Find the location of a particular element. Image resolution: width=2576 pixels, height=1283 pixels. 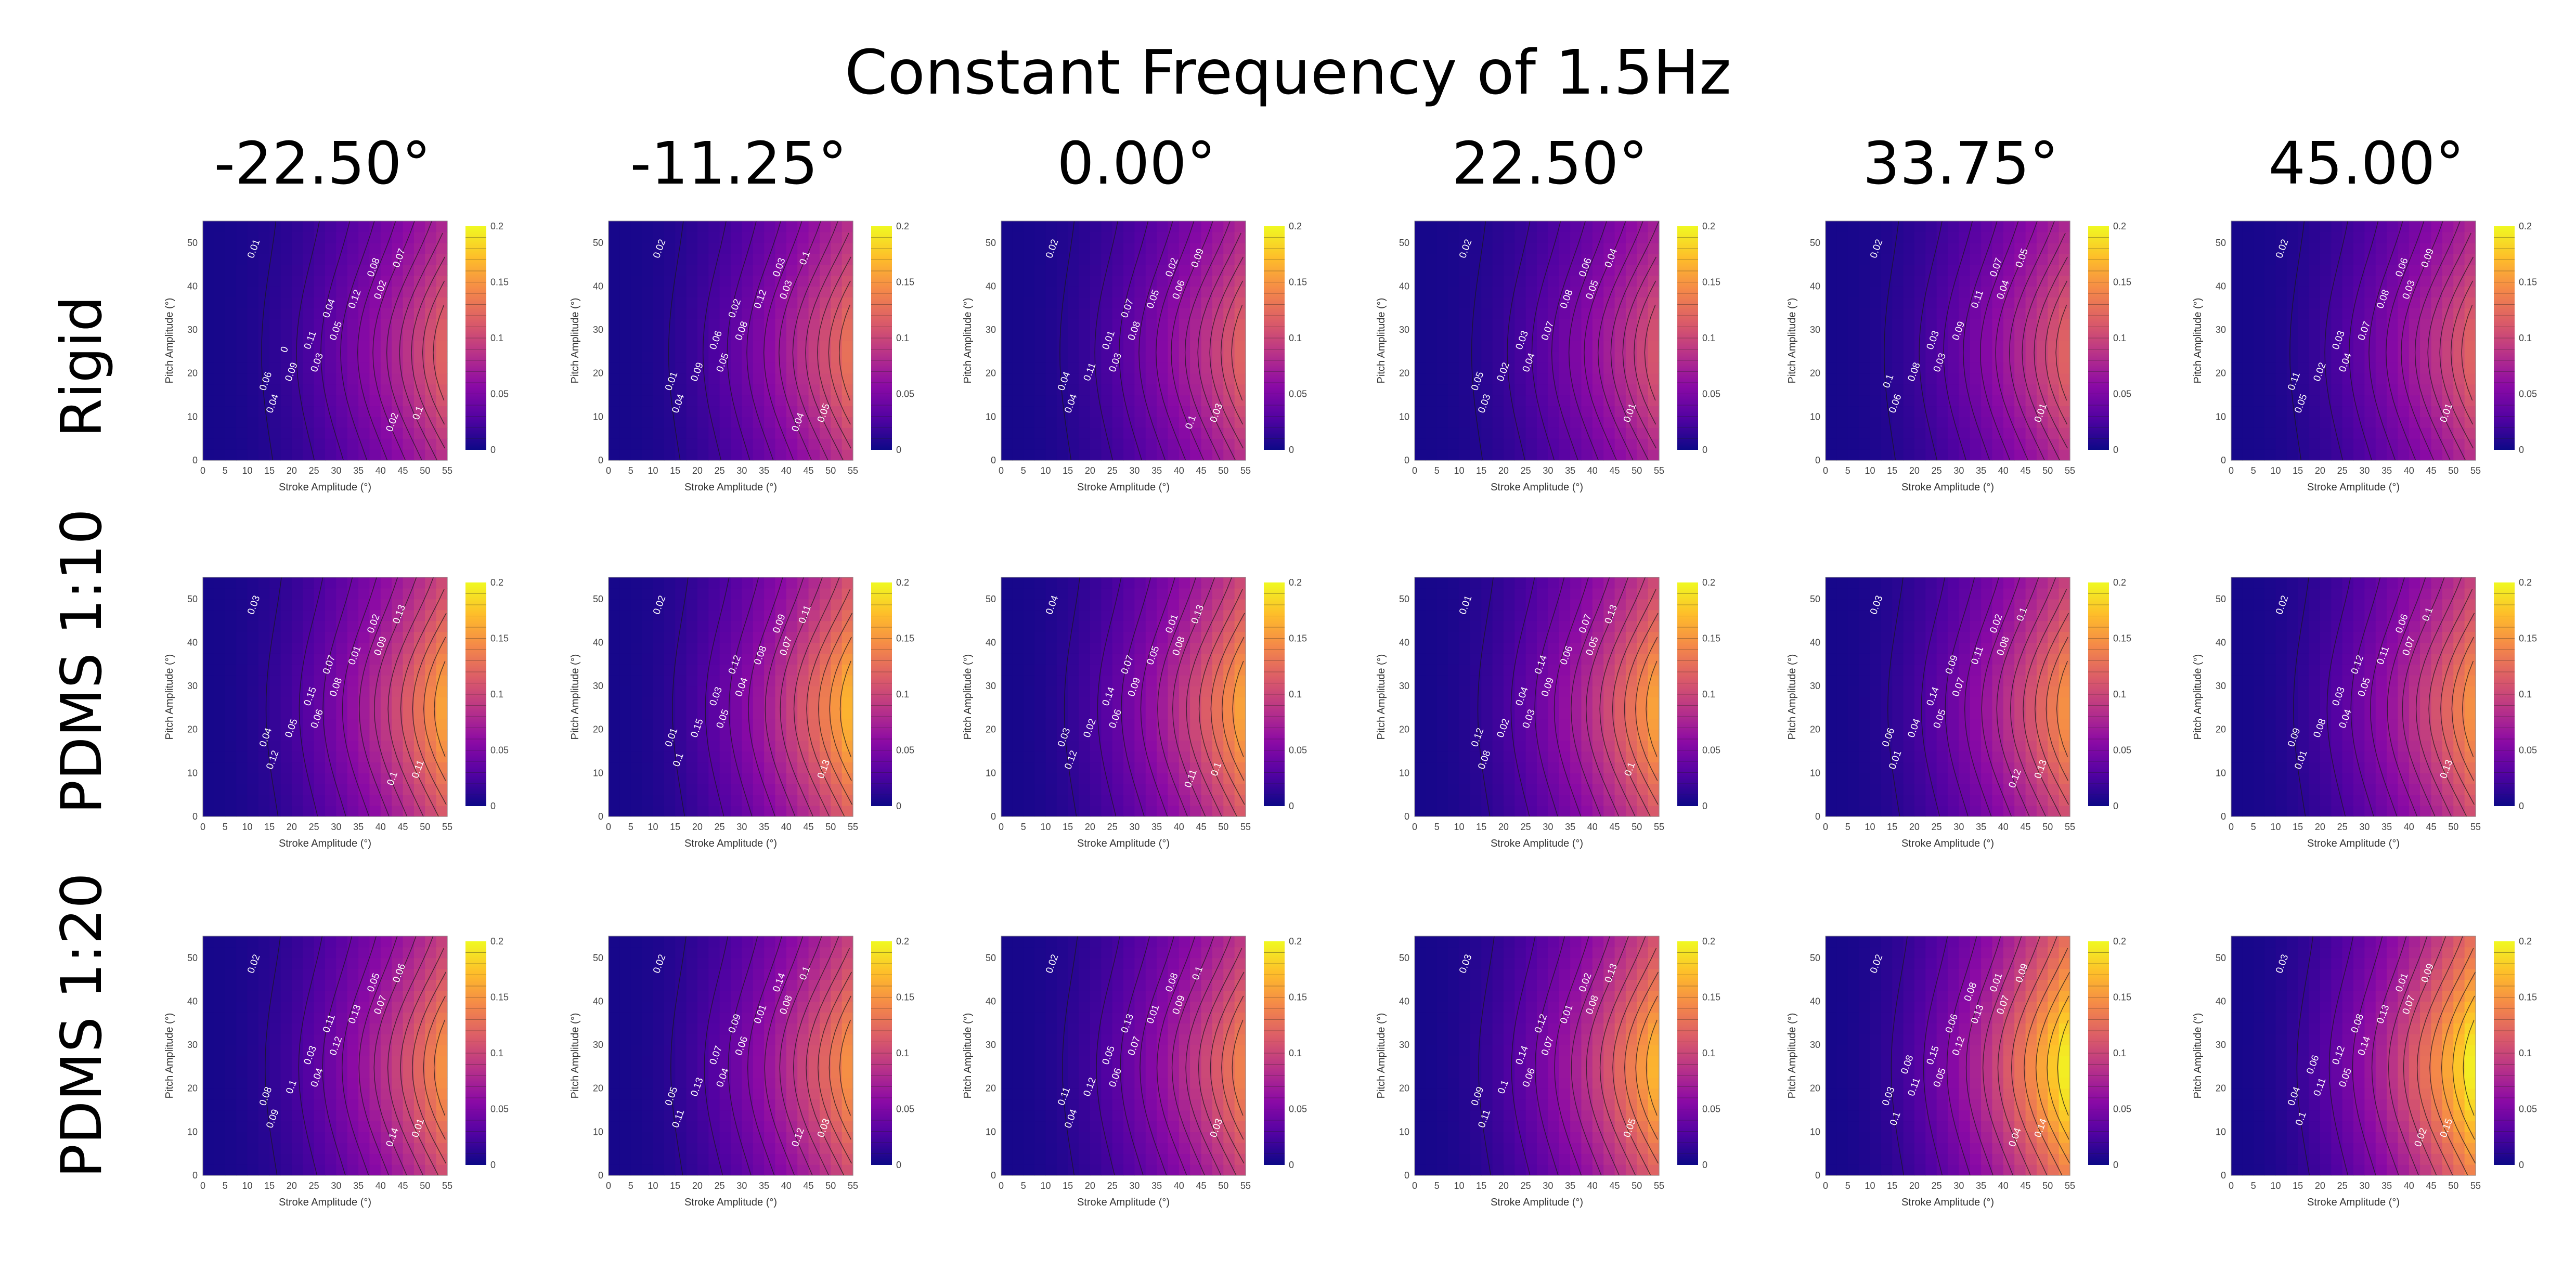

x-tick-label: 55 is located at coordinates (1659, 470).